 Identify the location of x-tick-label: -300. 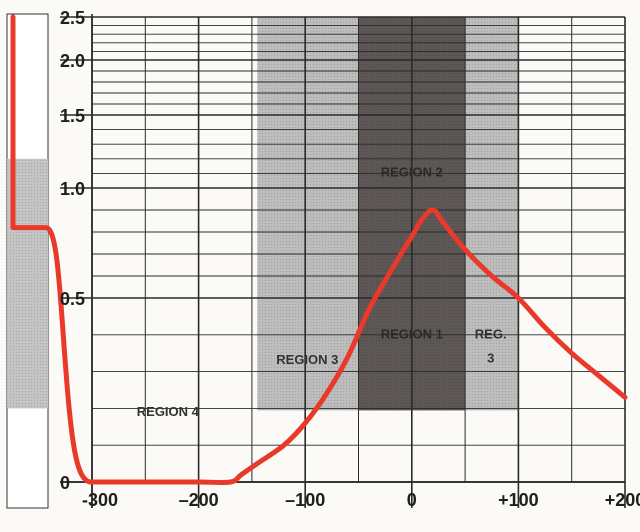
(100, 500).